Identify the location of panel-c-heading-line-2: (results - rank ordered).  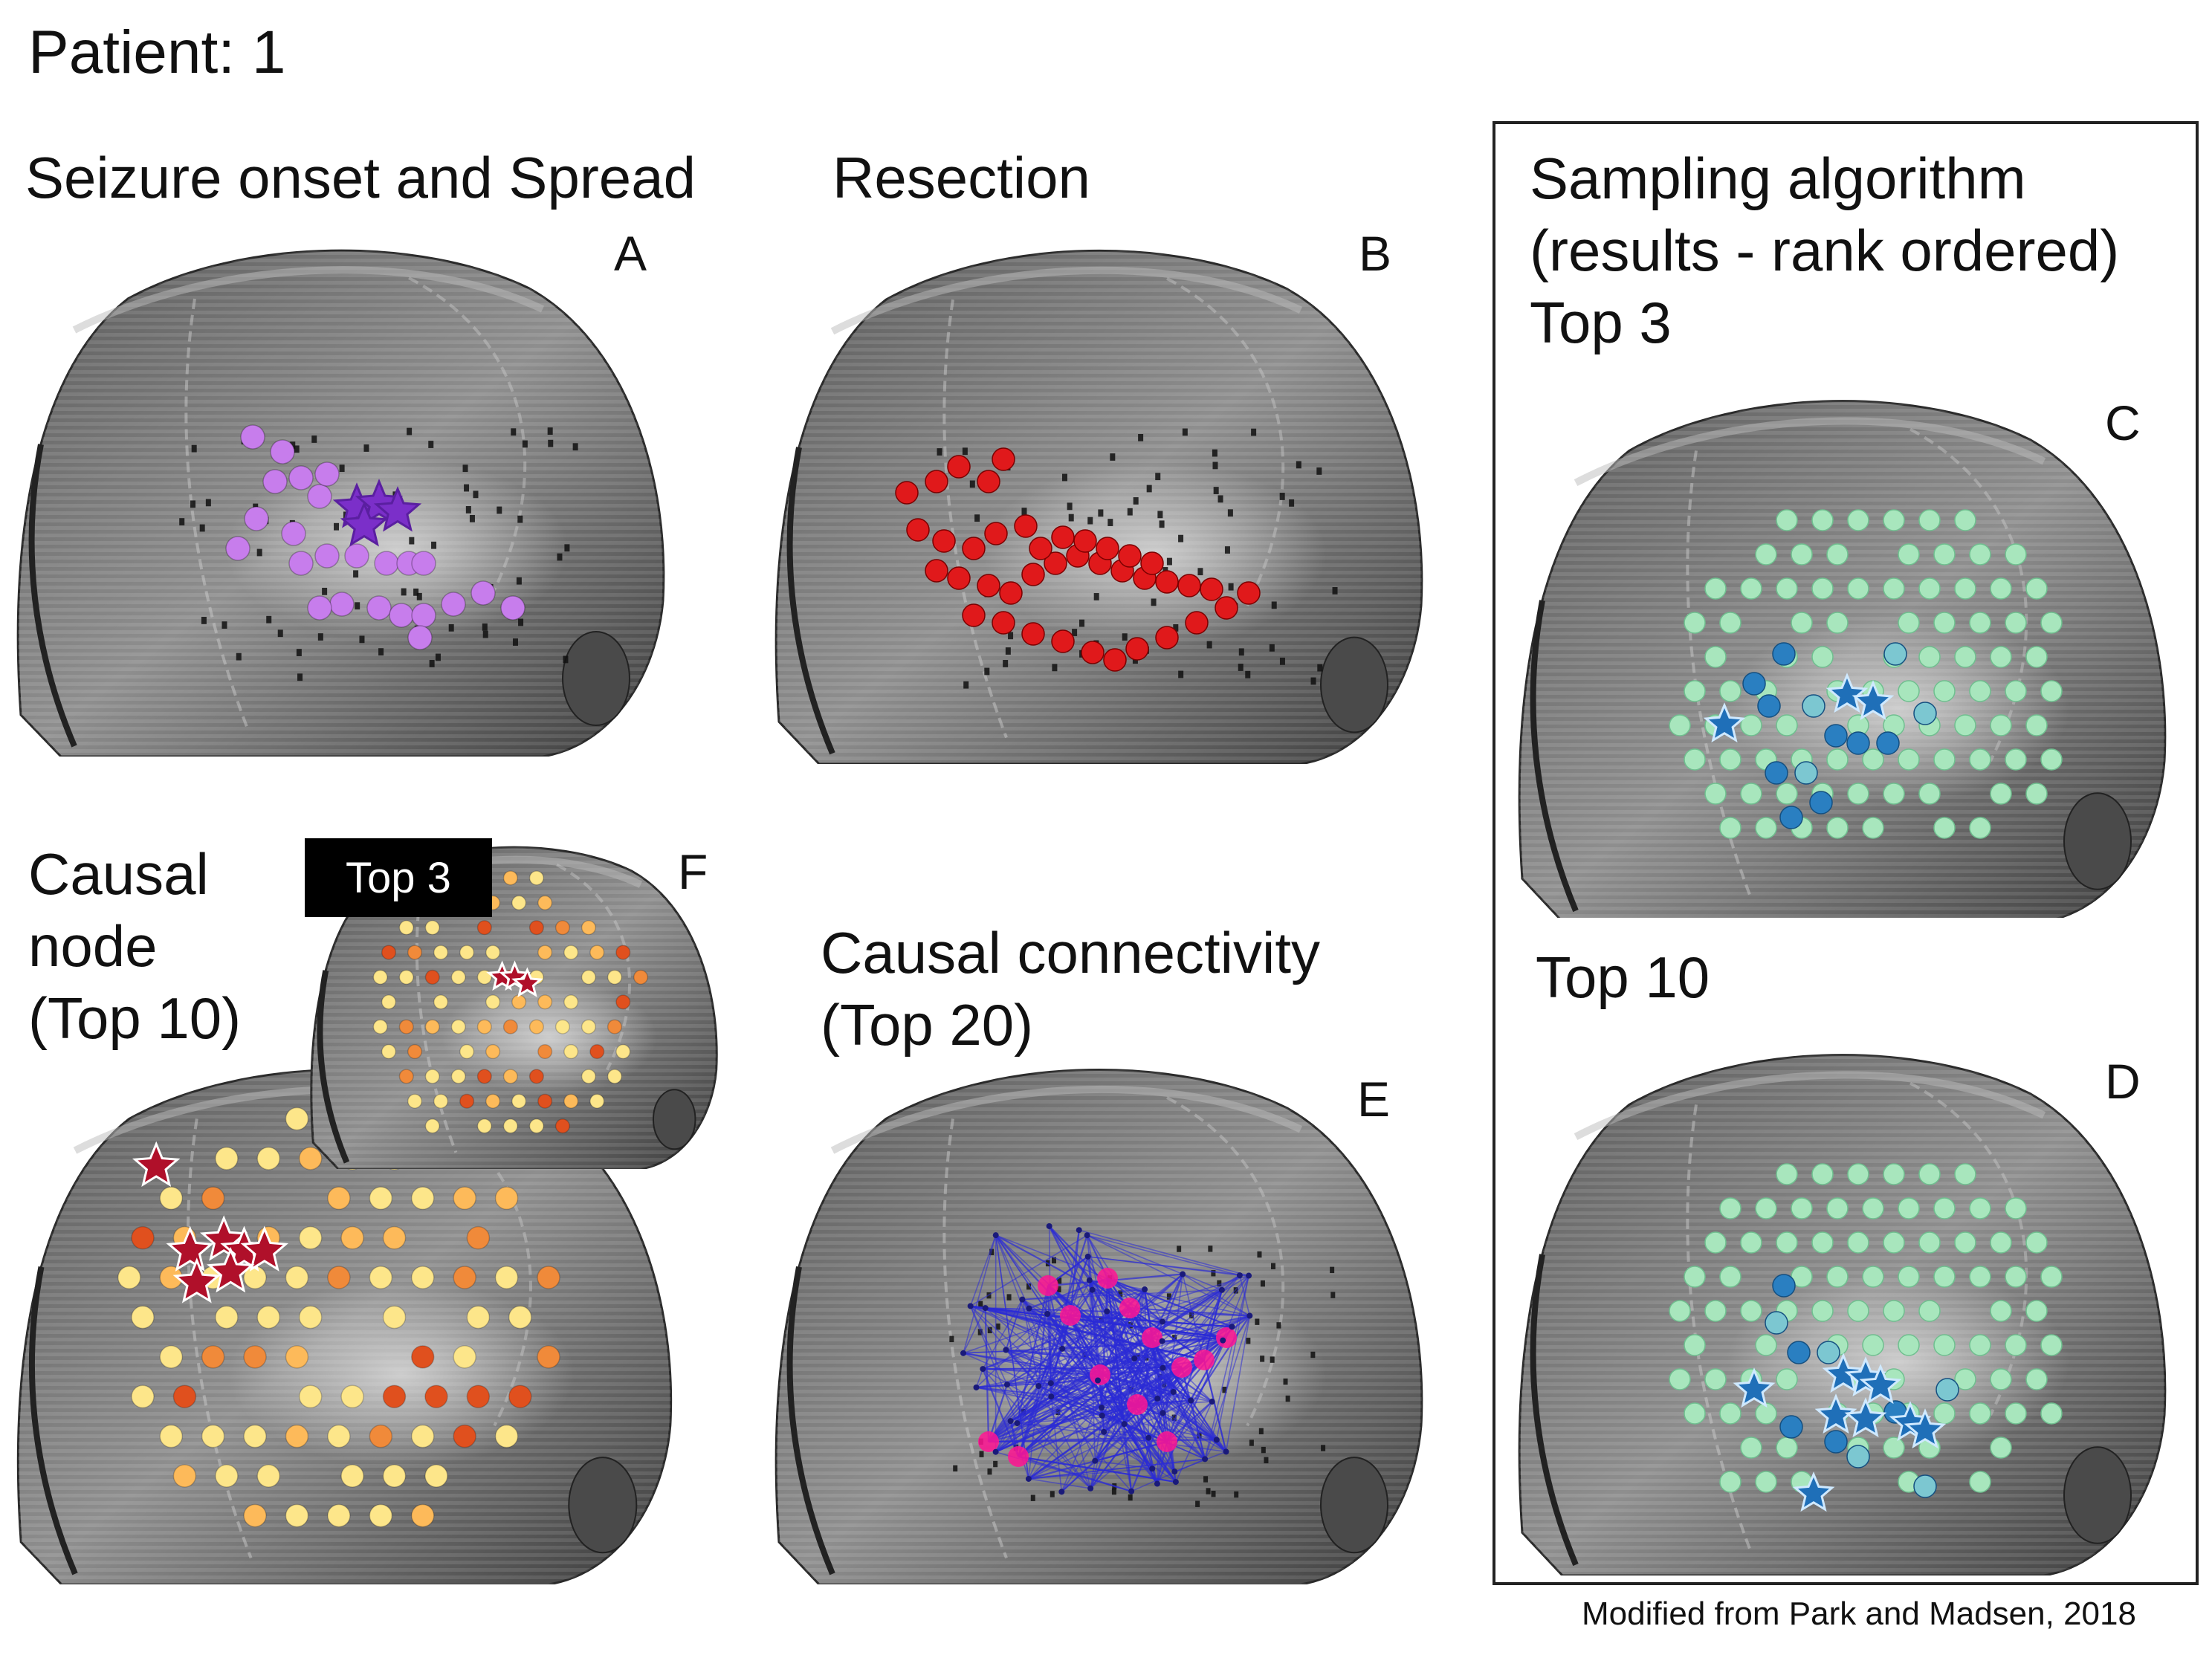
(1825, 250).